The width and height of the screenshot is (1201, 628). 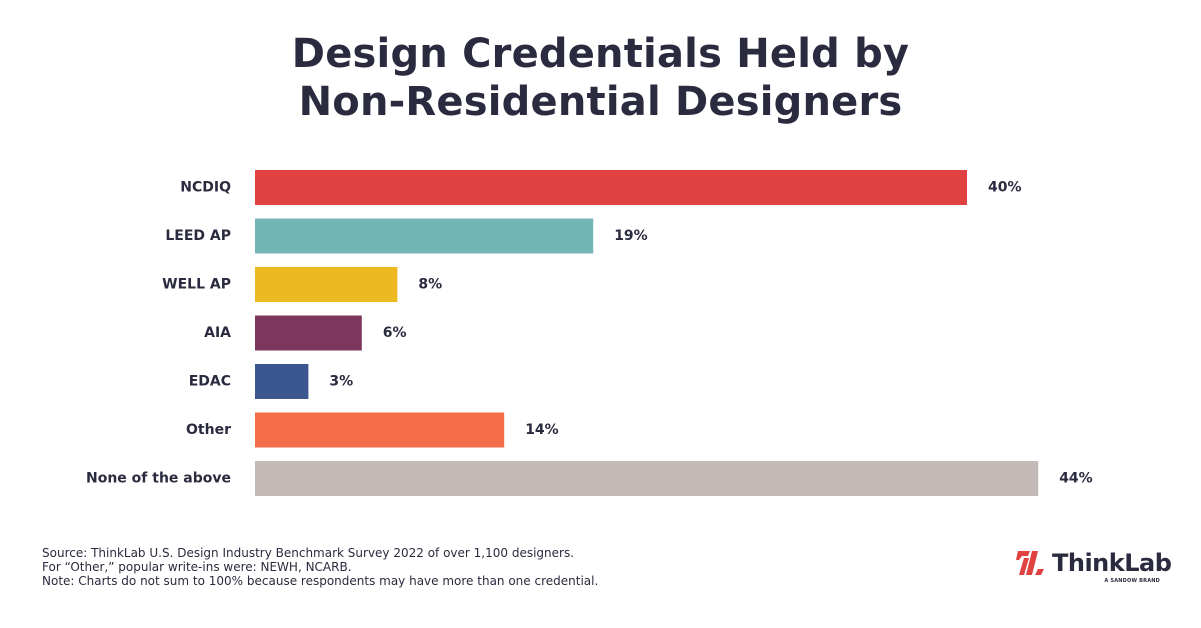 What do you see at coordinates (631, 236) in the screenshot?
I see `value-label-leed-ap: 19%` at bounding box center [631, 236].